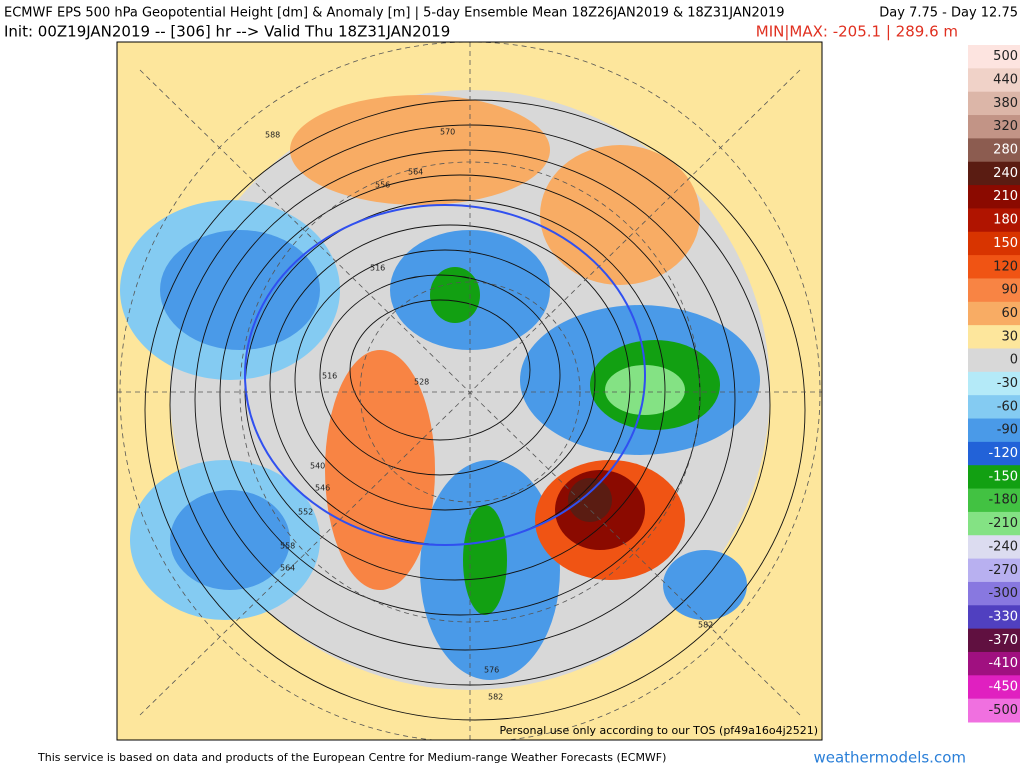  What do you see at coordinates (1005, 243) in the screenshot?
I see `colorbar-label: 150` at bounding box center [1005, 243].